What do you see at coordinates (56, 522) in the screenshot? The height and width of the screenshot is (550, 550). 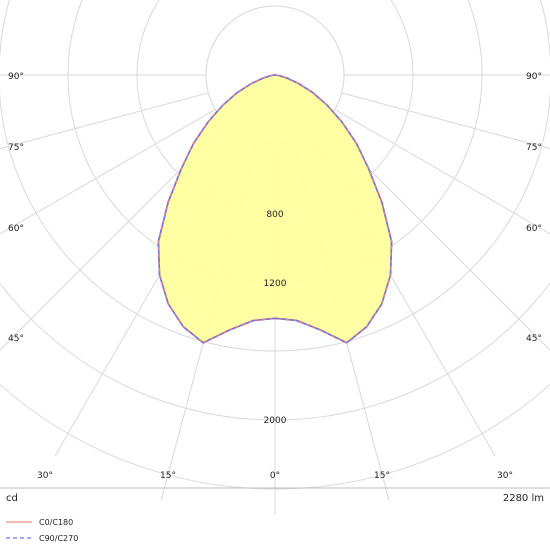 I see `legend-label-c0-c180: C0/C180` at bounding box center [56, 522].